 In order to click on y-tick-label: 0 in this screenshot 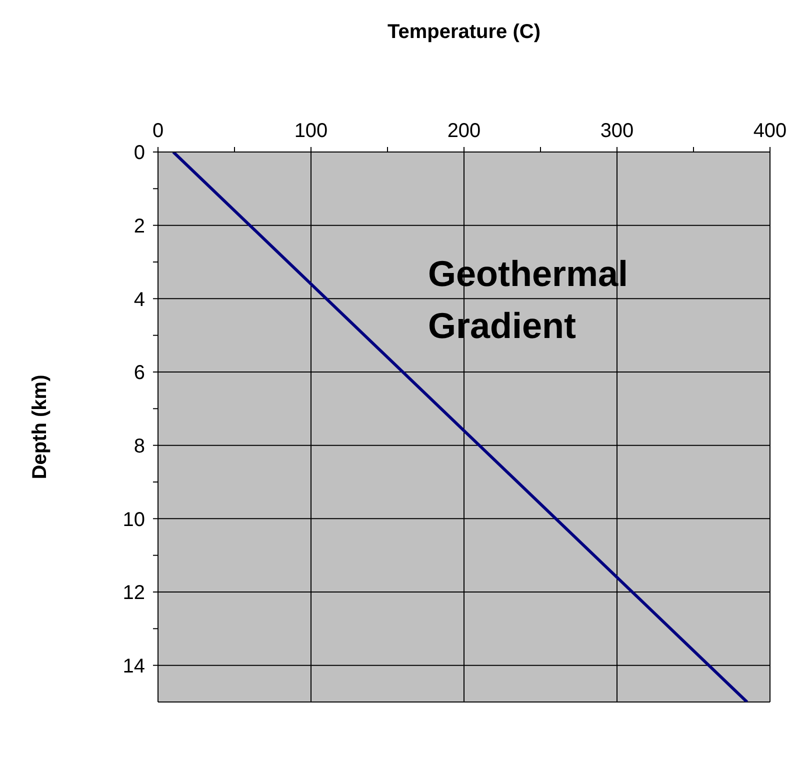, I will do `click(139, 153)`.